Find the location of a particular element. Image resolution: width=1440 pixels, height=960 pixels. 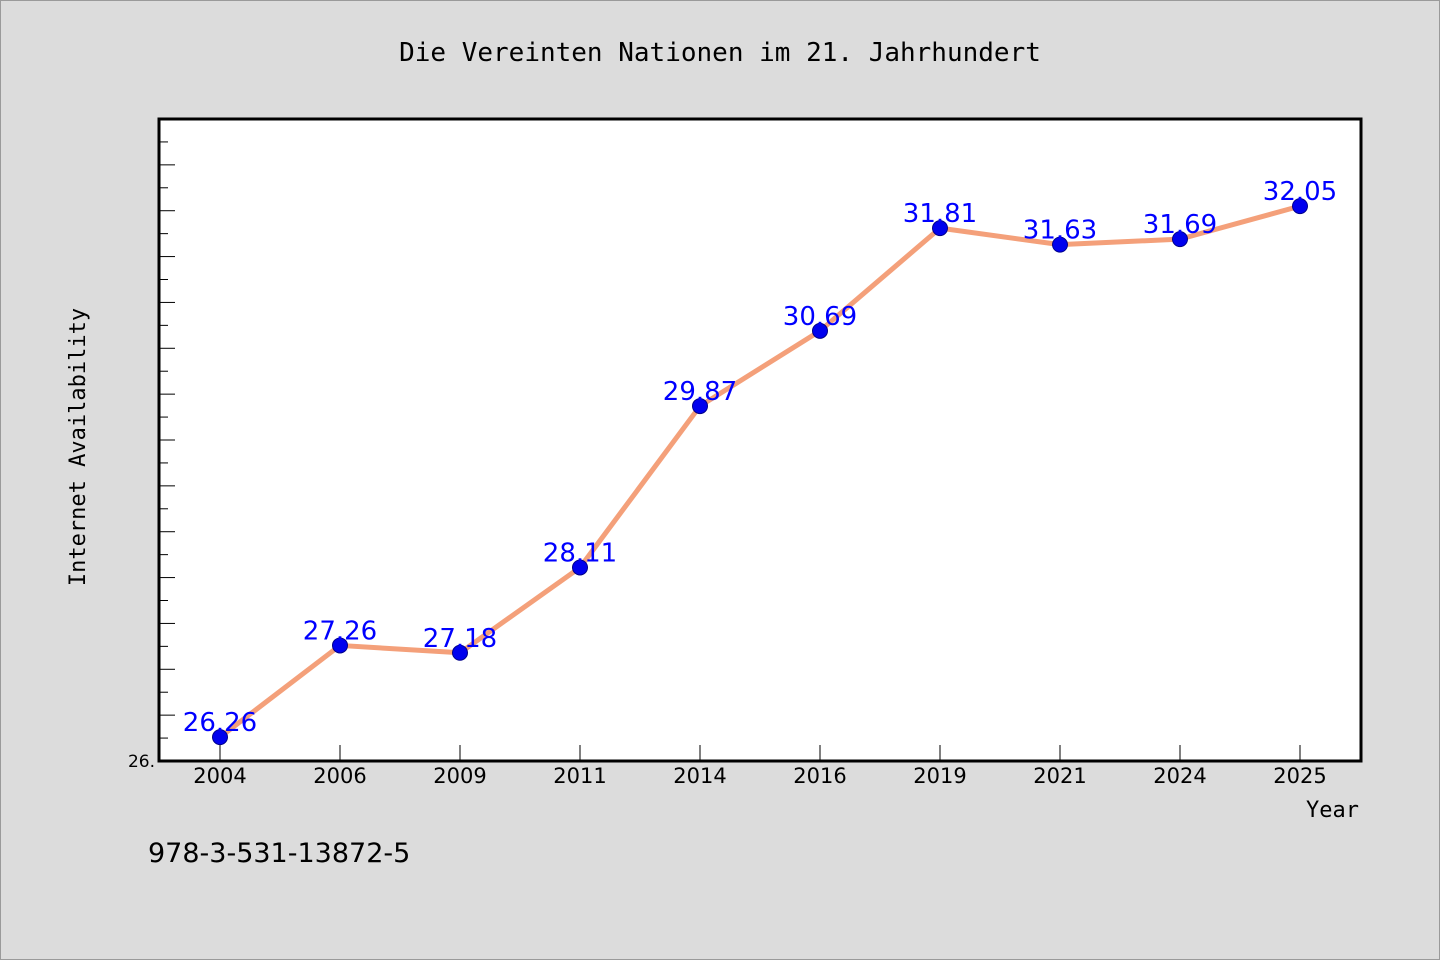

data-label: 27.18 is located at coordinates (460, 639).